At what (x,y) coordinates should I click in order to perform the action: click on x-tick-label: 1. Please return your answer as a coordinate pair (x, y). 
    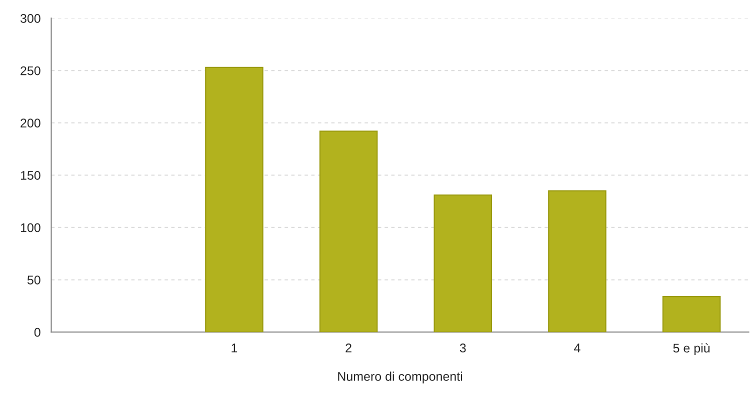
    Looking at the image, I should click on (235, 348).